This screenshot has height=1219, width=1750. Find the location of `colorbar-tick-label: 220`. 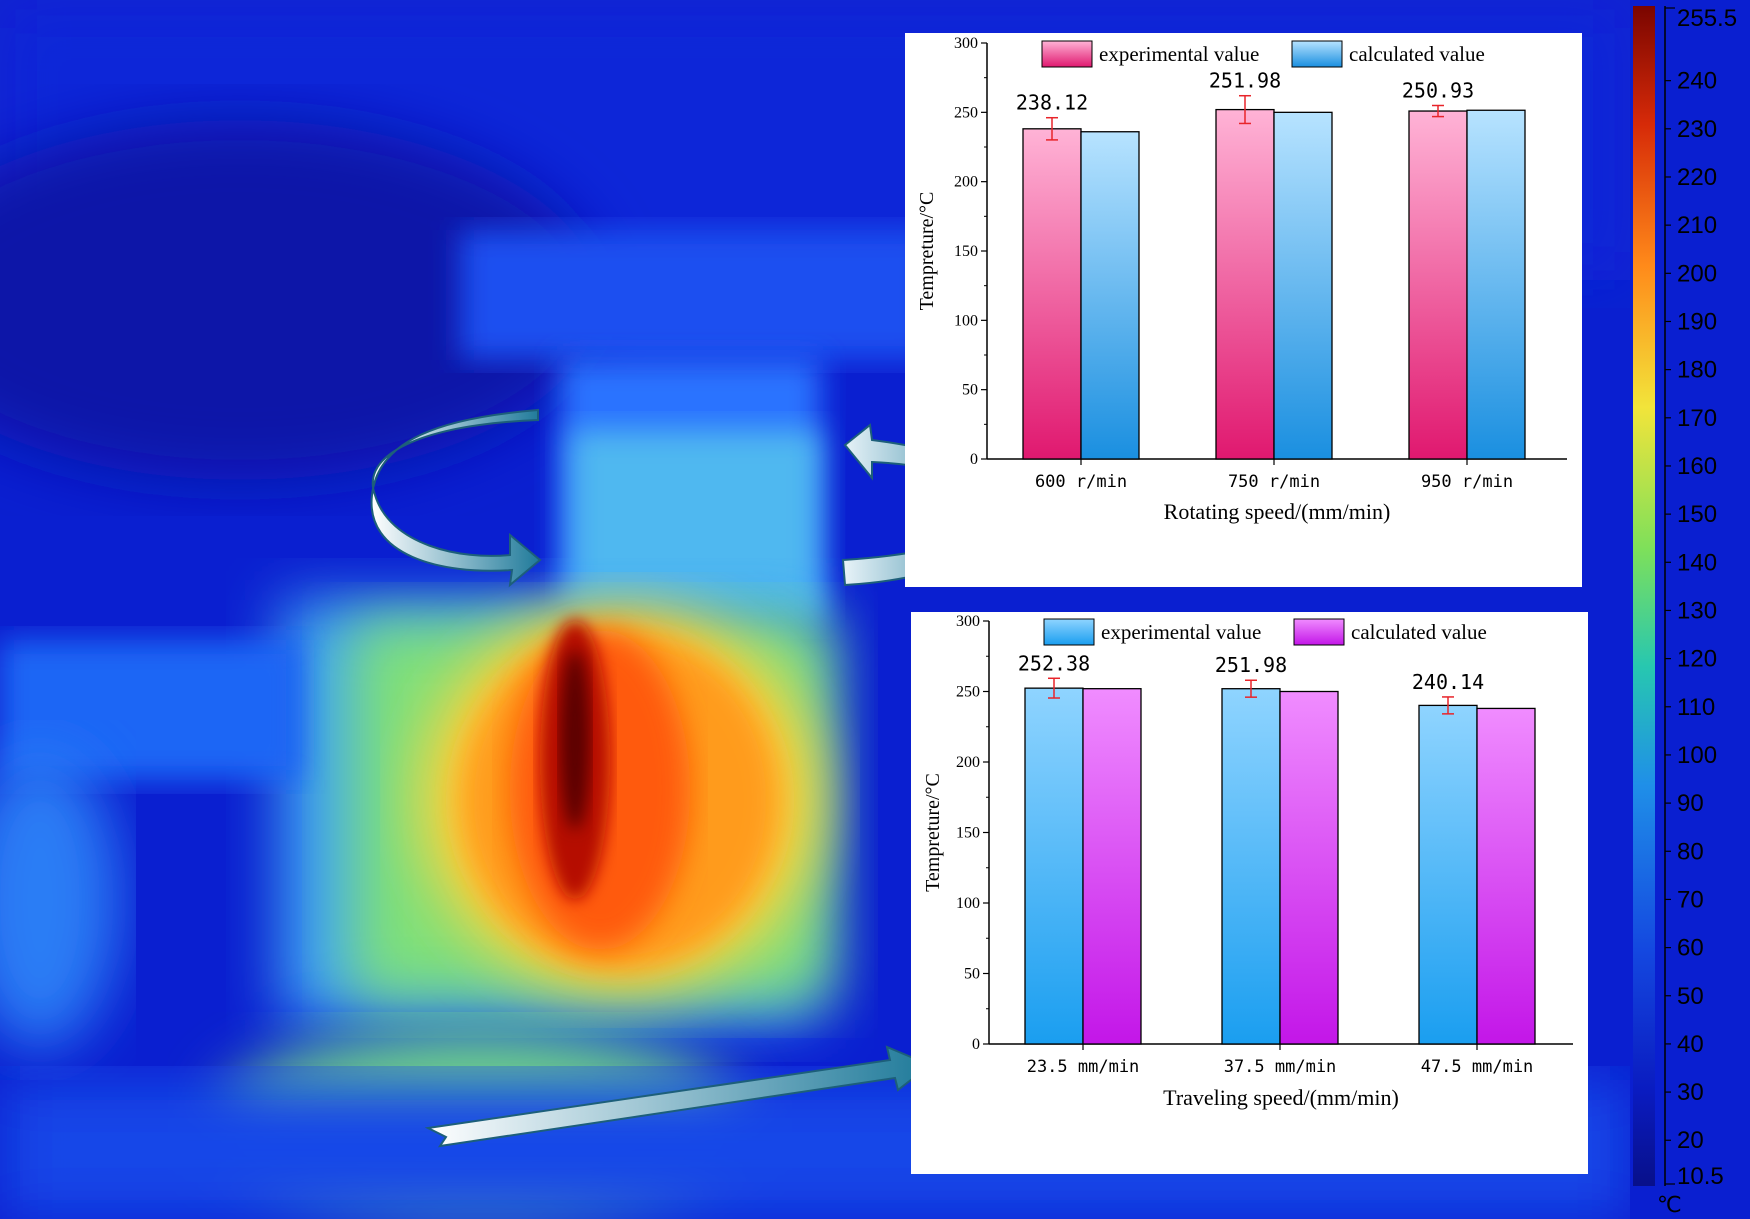

colorbar-tick-label: 220 is located at coordinates (1697, 177).